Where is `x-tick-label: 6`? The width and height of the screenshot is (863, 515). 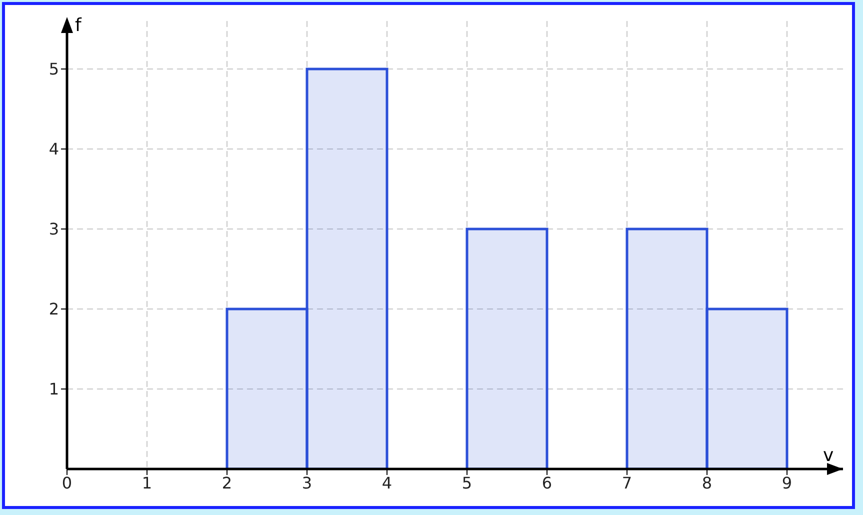 x-tick-label: 6 is located at coordinates (547, 482).